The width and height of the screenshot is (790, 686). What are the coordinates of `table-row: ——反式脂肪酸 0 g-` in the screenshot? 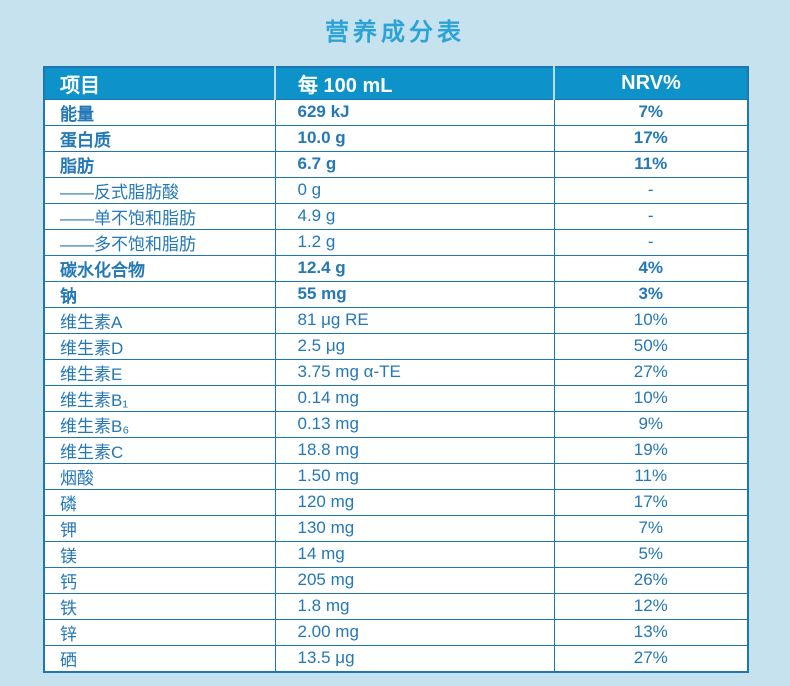 It's located at (396, 190).